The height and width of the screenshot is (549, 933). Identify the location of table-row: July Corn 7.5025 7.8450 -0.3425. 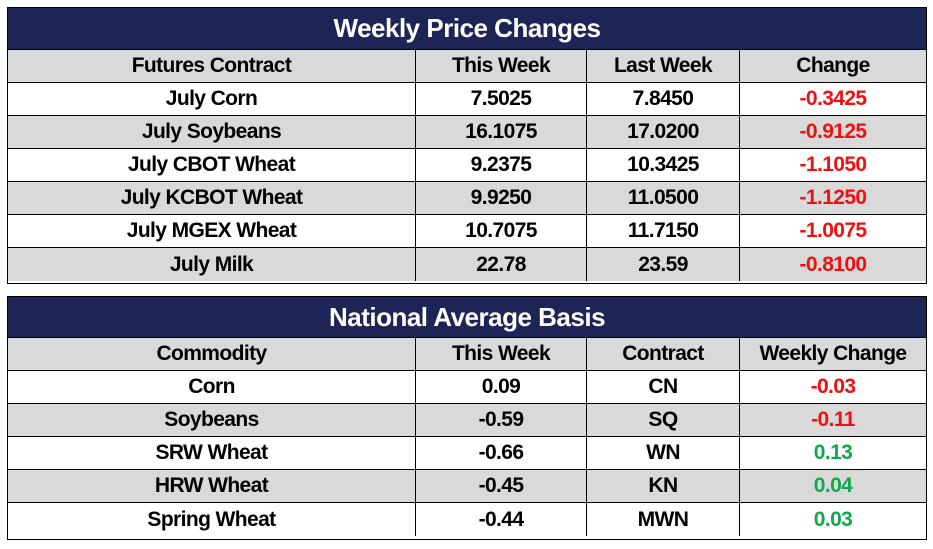
(467, 99).